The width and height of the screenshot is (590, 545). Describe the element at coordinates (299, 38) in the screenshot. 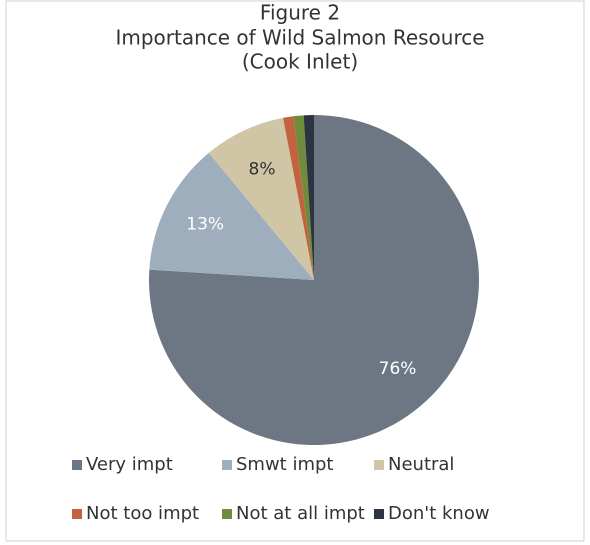

I see `chart-title: Importance of Wild Salmon Resource` at that location.